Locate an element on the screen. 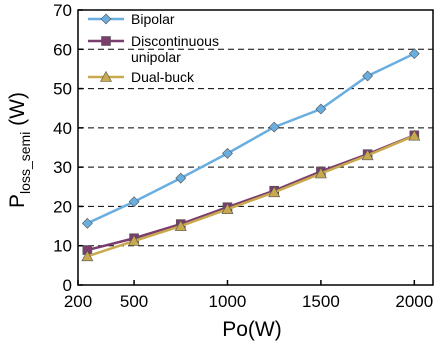 This screenshot has height=341, width=436. legend-item: Dual-buck is located at coordinates (141, 77).